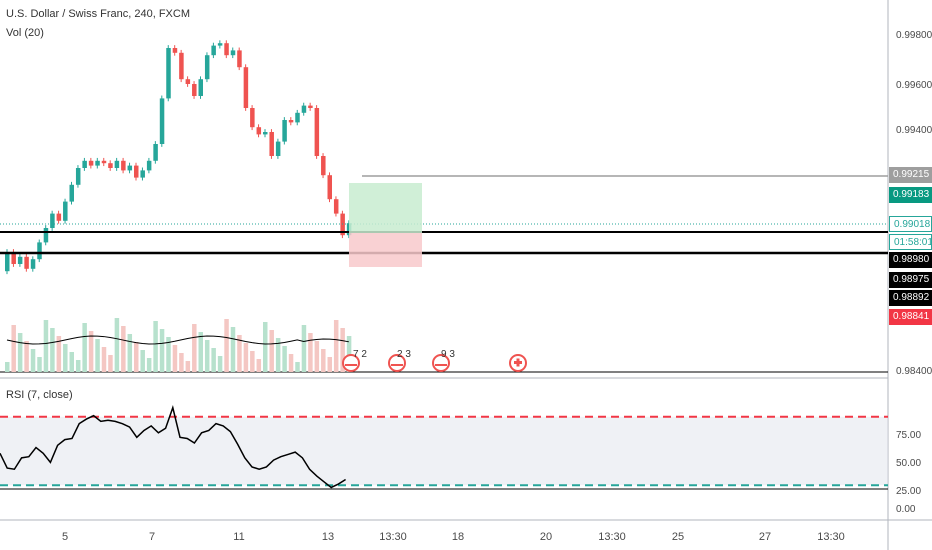  What do you see at coordinates (444, 451) in the screenshot?
I see `rsi-band` at bounding box center [444, 451].